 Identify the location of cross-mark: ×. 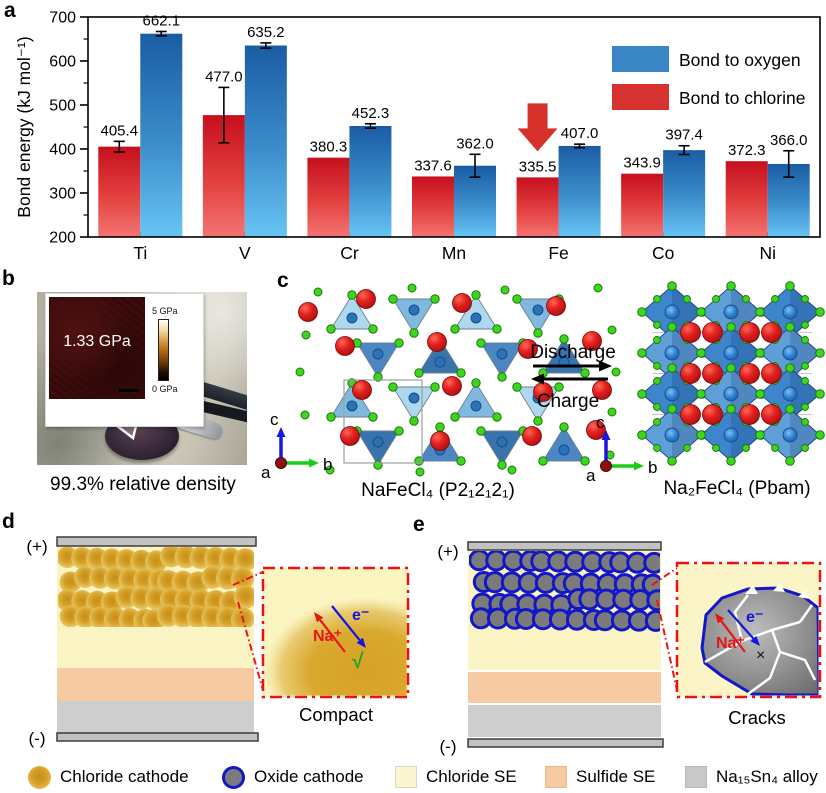
(760, 655).